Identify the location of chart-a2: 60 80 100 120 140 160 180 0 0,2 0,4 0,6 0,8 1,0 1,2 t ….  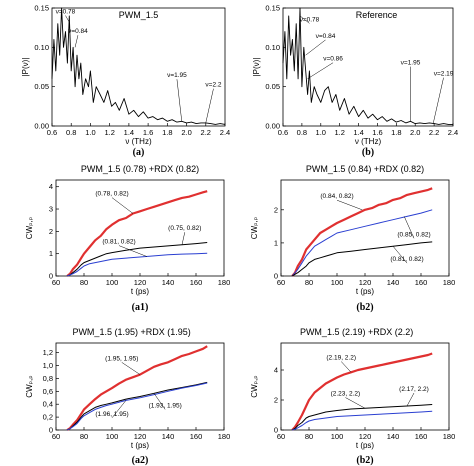
(127, 396).